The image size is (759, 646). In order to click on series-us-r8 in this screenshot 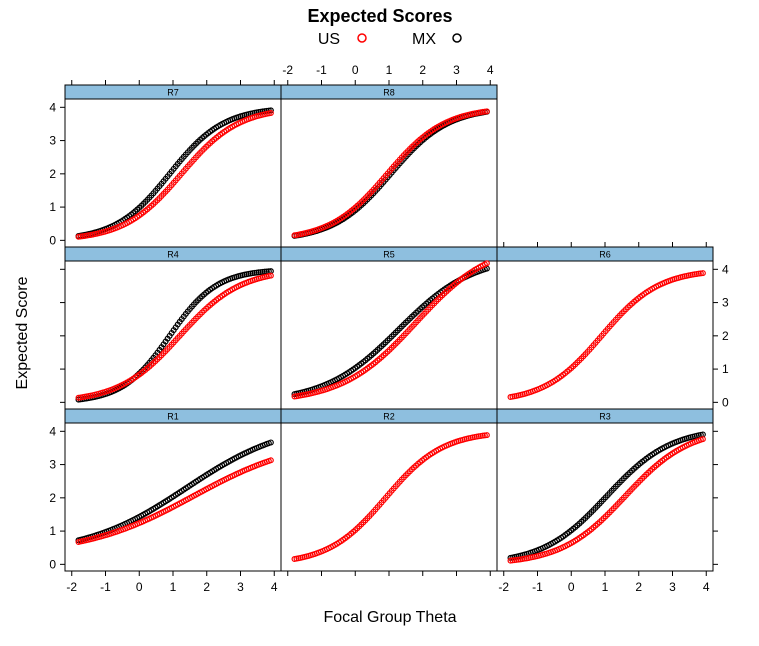, I will do `click(390, 173)`.